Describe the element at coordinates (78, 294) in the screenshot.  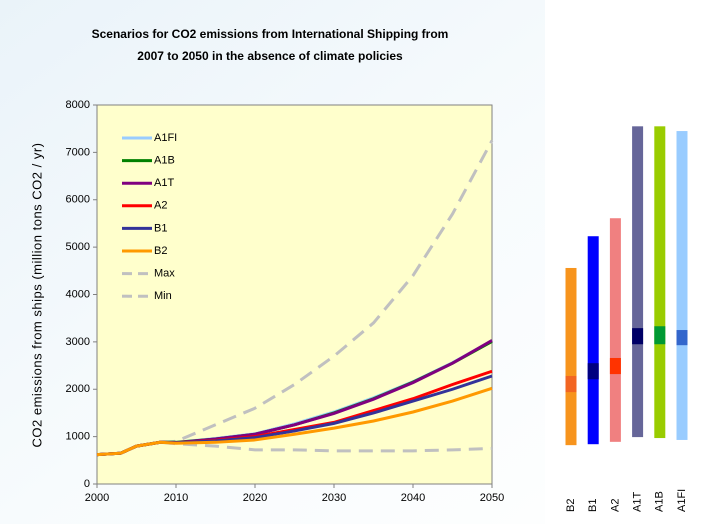
I see `y-tick-label: 4000` at that location.